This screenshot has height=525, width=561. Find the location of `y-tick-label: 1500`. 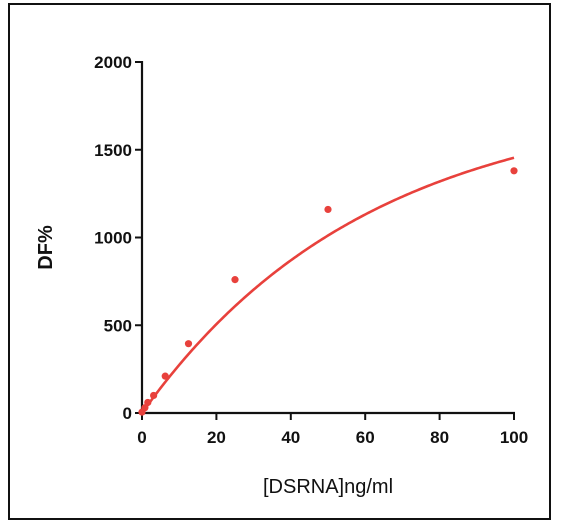

y-tick-label: 1500 is located at coordinates (113, 150).